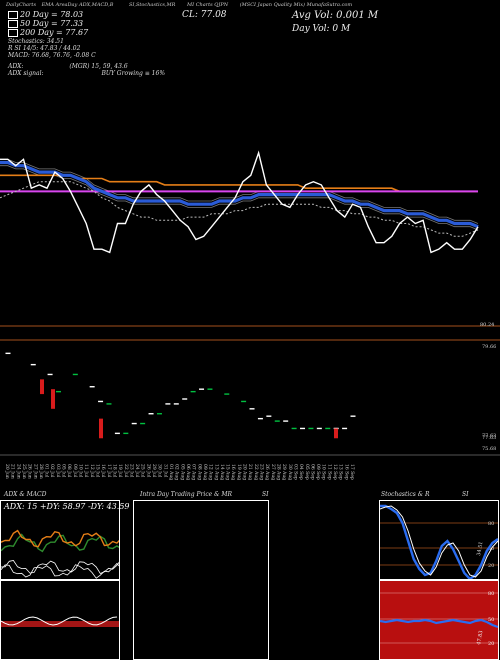 This screenshot has width=500, height=660. What do you see at coordinates (143, 471) in the screenshot?
I see `date-label: 25 Jul` at bounding box center [143, 471].